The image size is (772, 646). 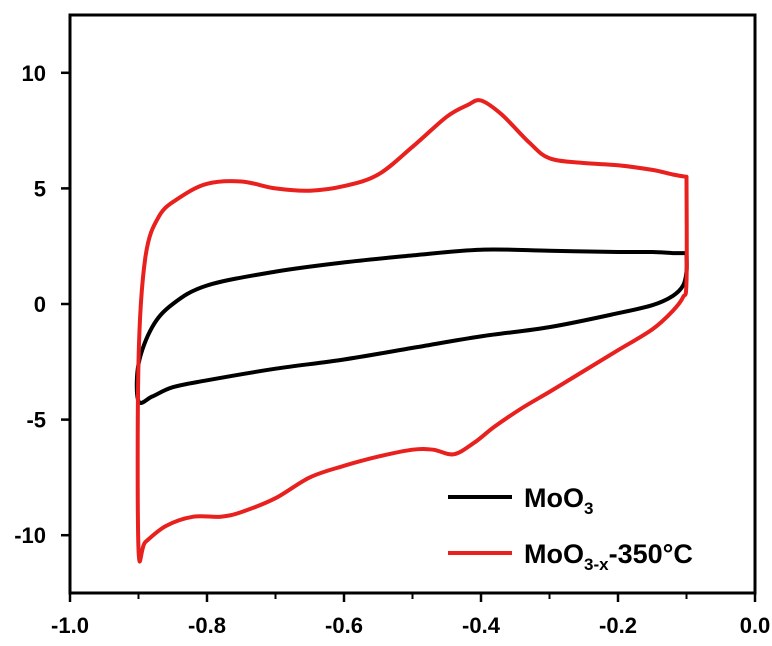 I want to click on x-tick-label: -1.0, so click(x=70, y=625).